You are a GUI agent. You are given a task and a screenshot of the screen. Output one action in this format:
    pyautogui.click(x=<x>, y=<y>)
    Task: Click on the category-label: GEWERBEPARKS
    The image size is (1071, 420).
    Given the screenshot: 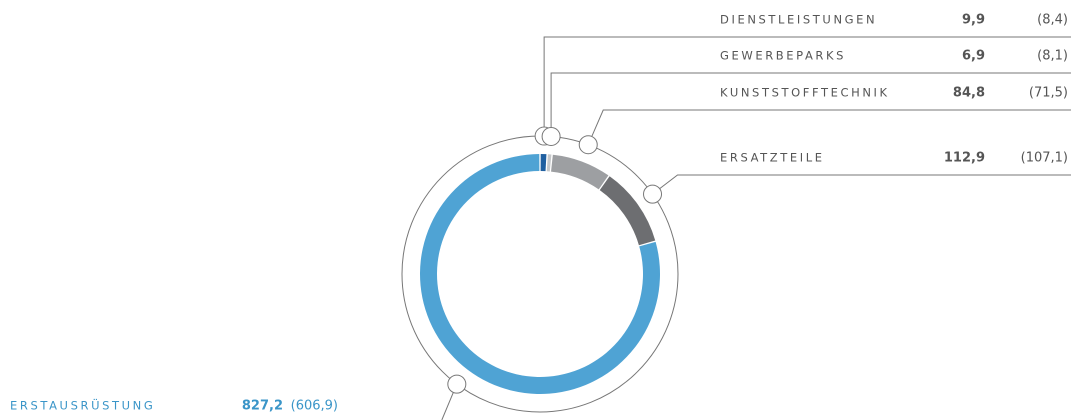 What is the action you would take?
    pyautogui.click(x=783, y=56)
    